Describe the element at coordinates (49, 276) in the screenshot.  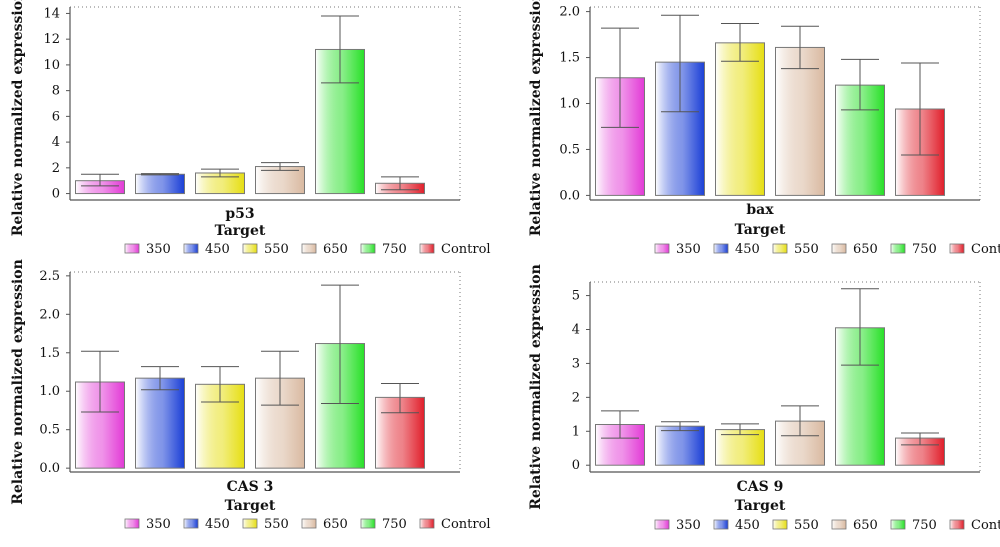
I see `y-tick-label: 2.5` at that location.